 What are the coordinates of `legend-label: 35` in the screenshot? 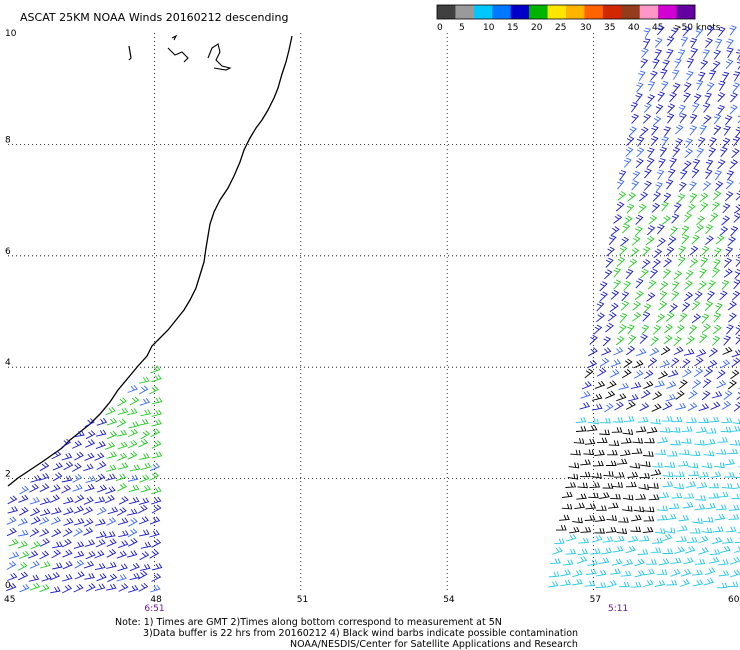 It's located at (609, 28).